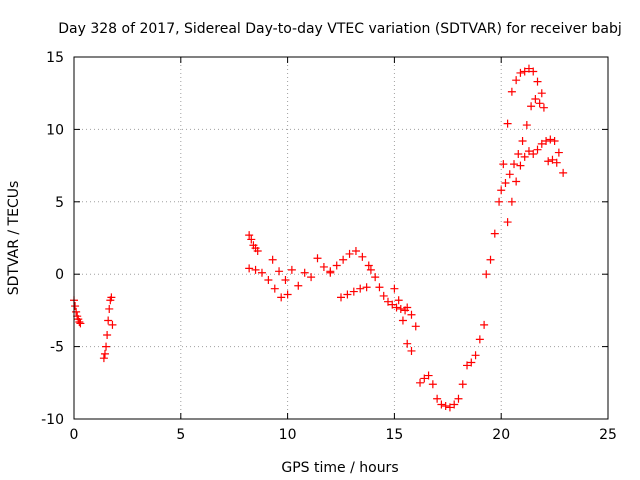  What do you see at coordinates (501, 435) in the screenshot?
I see `x-tick-label: 20` at bounding box center [501, 435].